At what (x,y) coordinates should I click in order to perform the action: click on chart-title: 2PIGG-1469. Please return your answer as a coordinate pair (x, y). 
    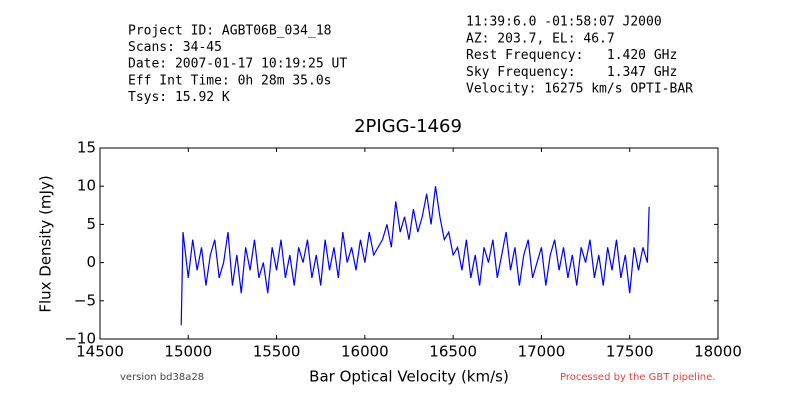
    Looking at the image, I should click on (408, 126).